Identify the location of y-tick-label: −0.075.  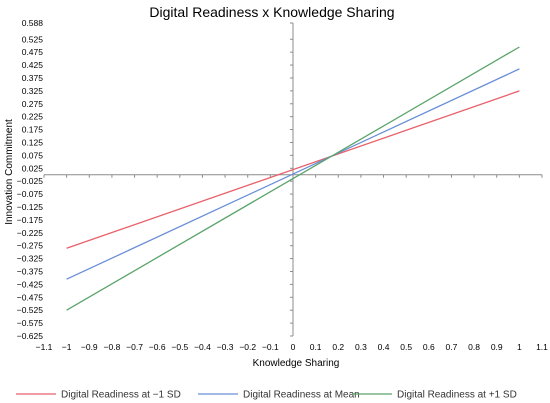
(30, 194).